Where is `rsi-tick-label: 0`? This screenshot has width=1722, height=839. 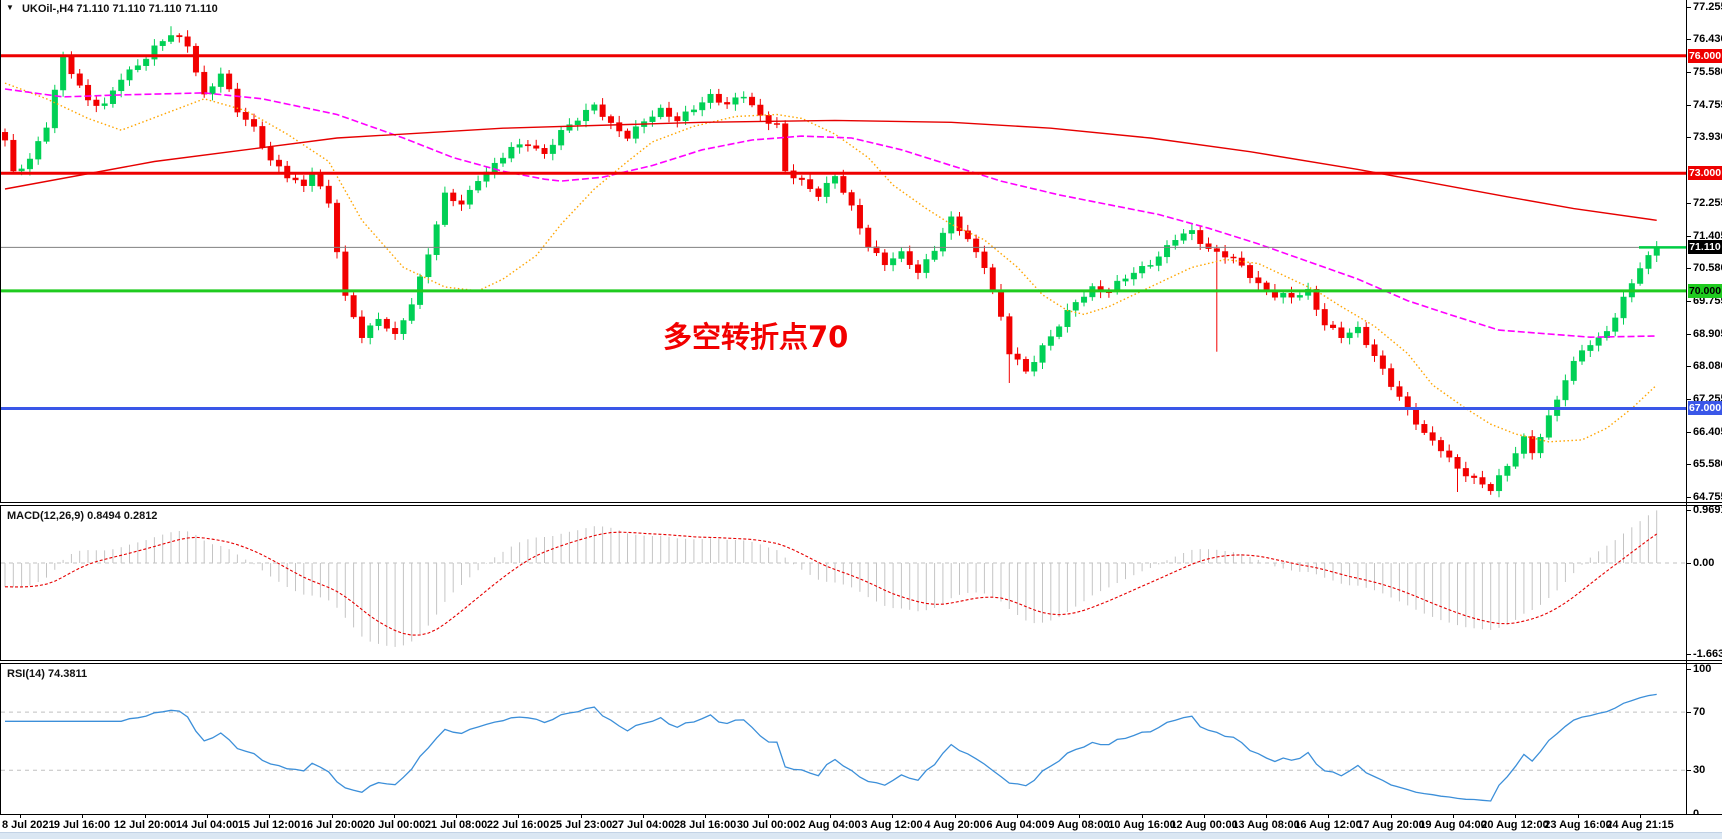 rsi-tick-label: 0 is located at coordinates (1696, 814).